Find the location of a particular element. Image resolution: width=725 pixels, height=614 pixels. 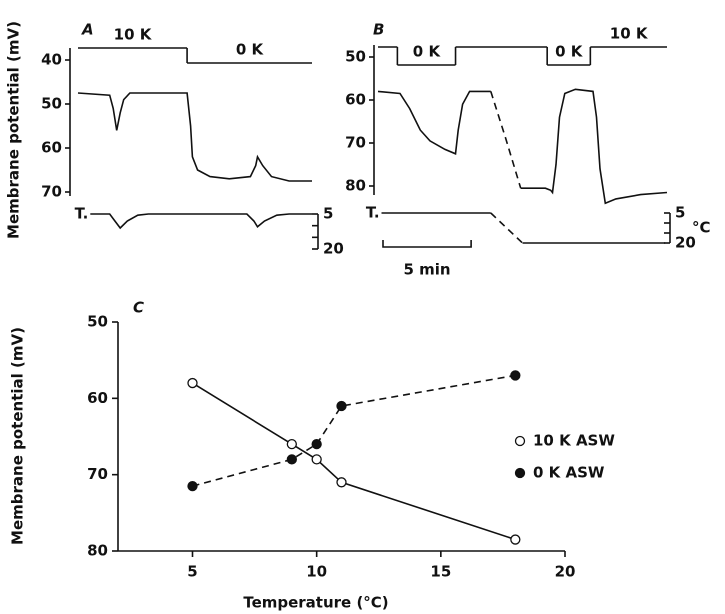

x-tick-label: 15 is located at coordinates (440, 572).